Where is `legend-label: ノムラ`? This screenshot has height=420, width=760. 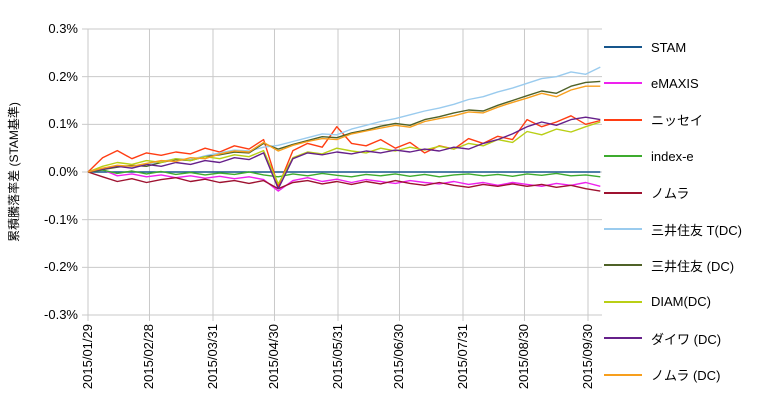
legend-label: ノムラ is located at coordinates (670, 194).